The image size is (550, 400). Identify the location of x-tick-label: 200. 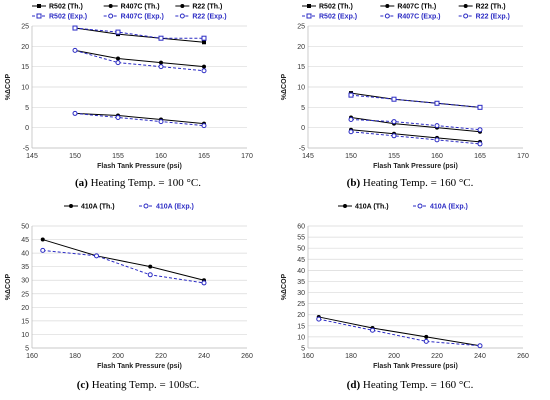
(394, 356).